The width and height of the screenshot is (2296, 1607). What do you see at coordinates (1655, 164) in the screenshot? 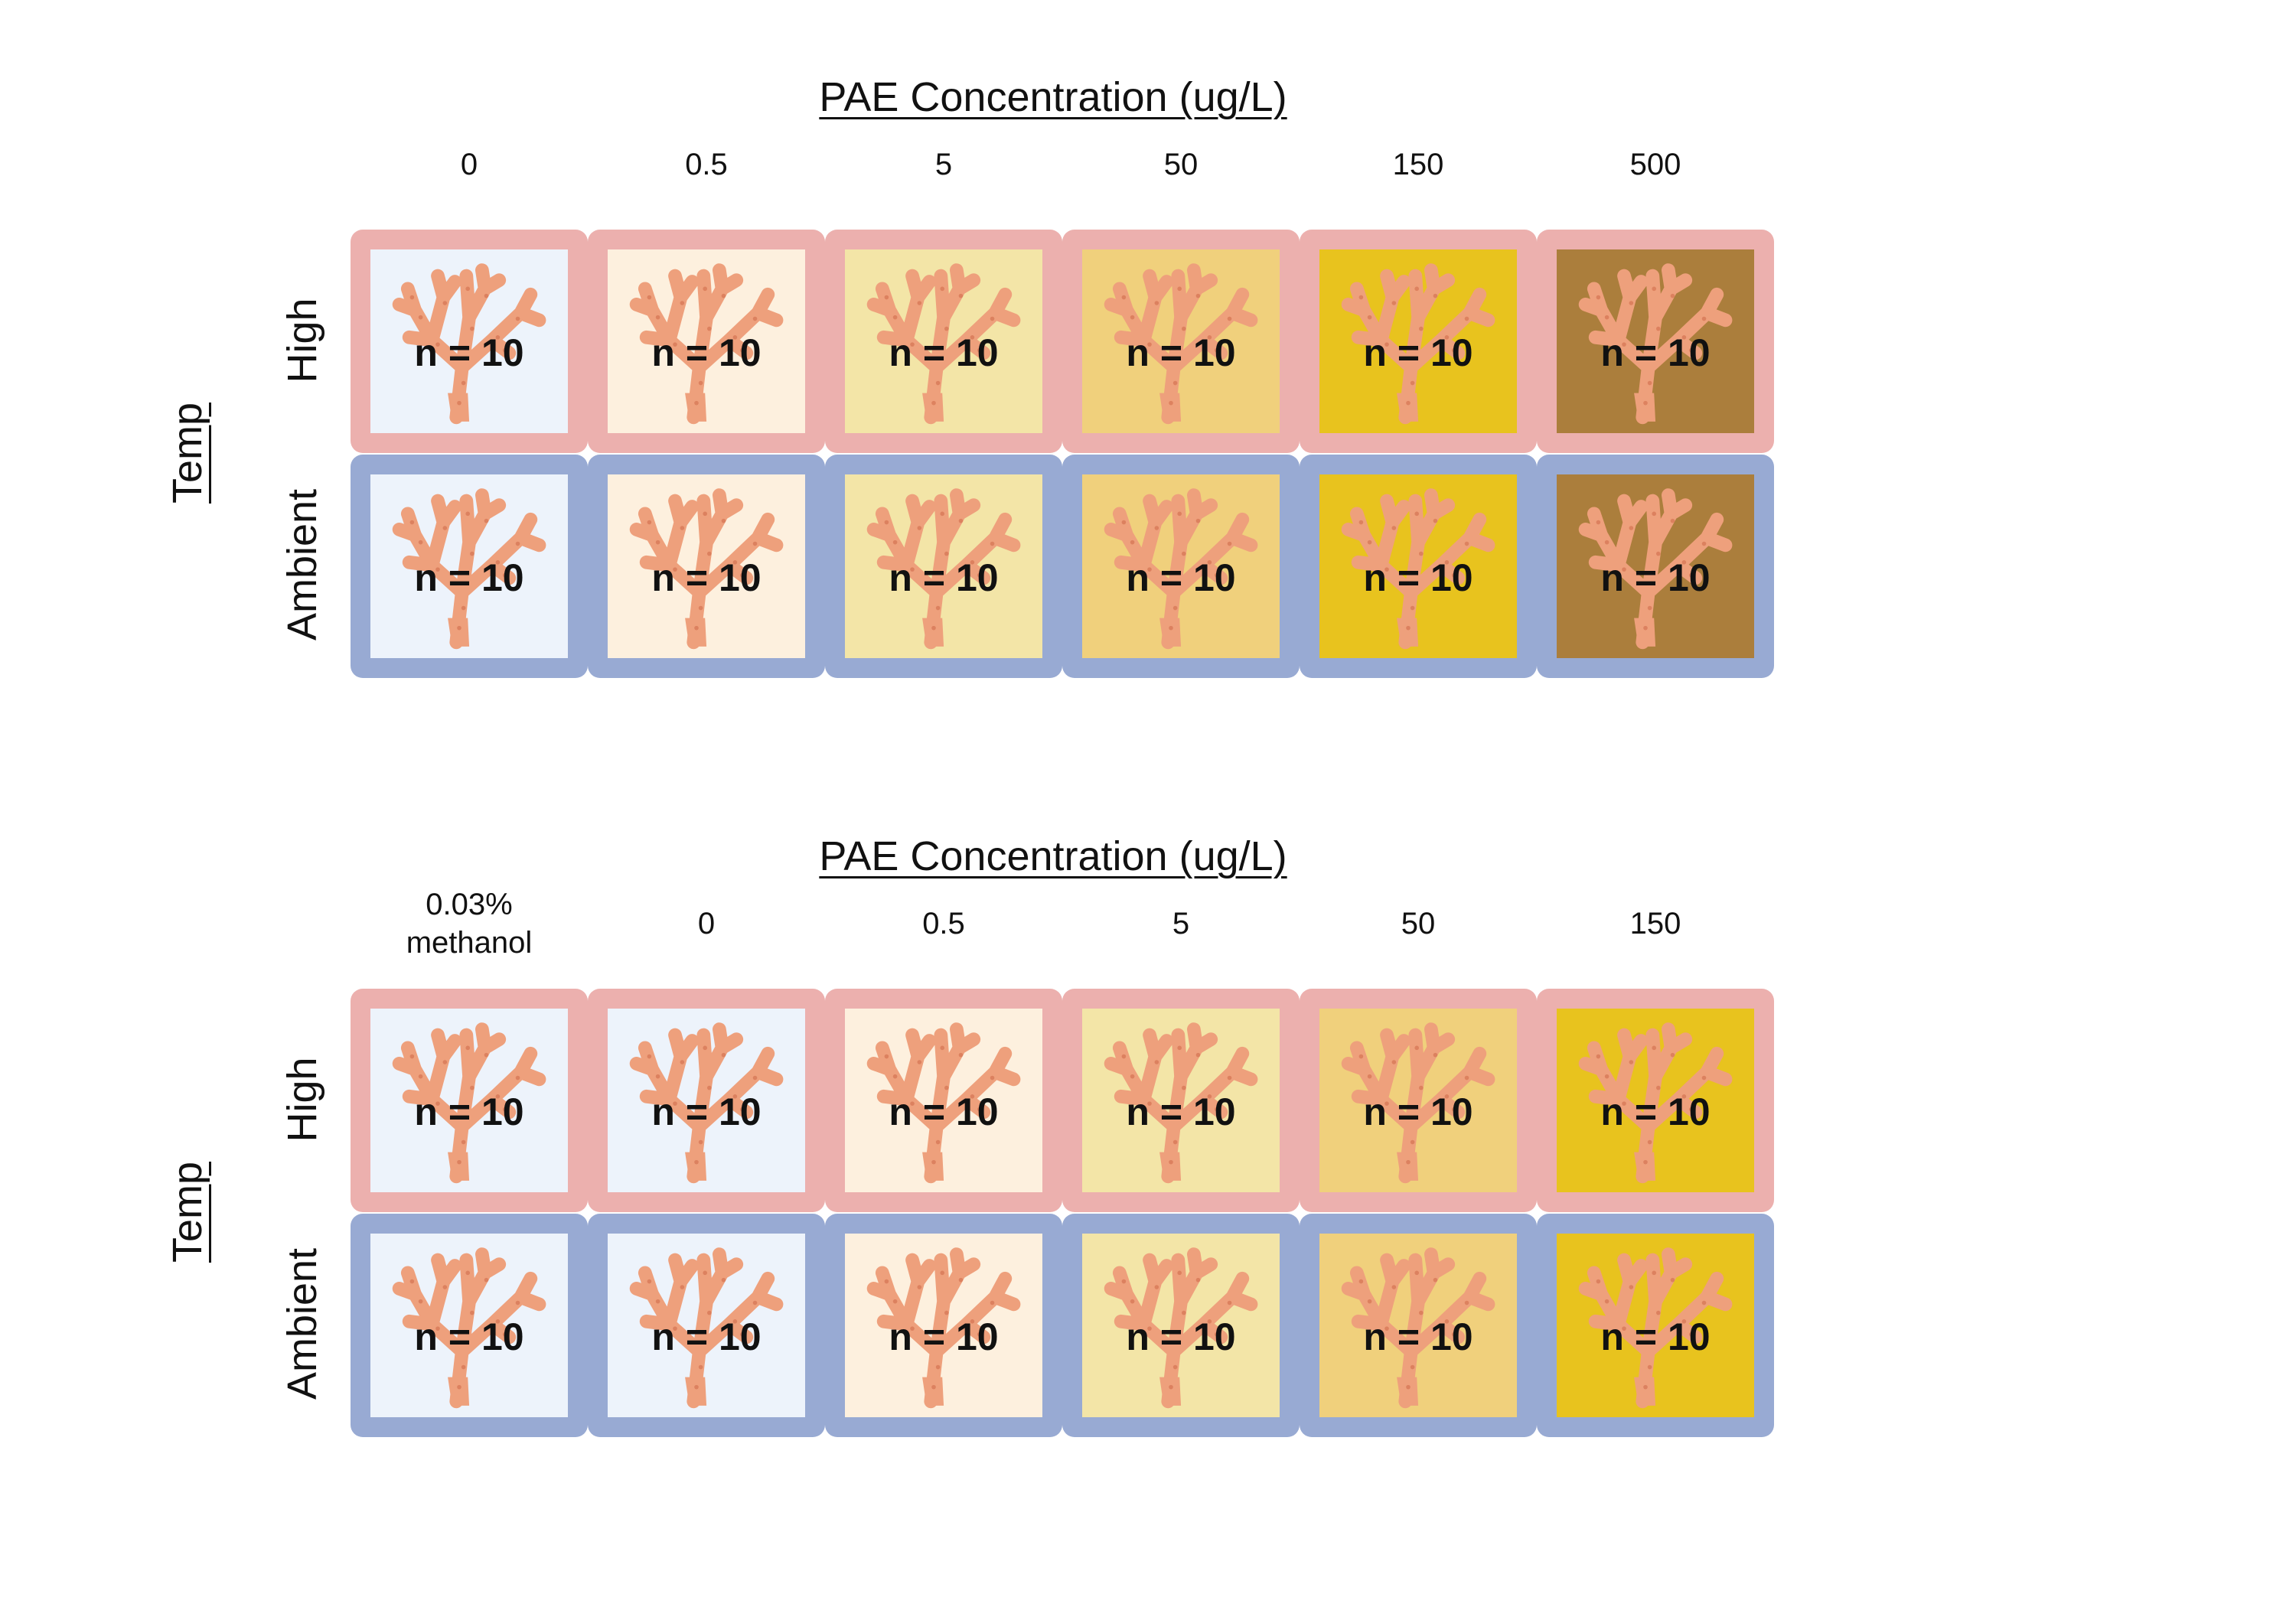
I see `column-label: 500` at bounding box center [1655, 164].